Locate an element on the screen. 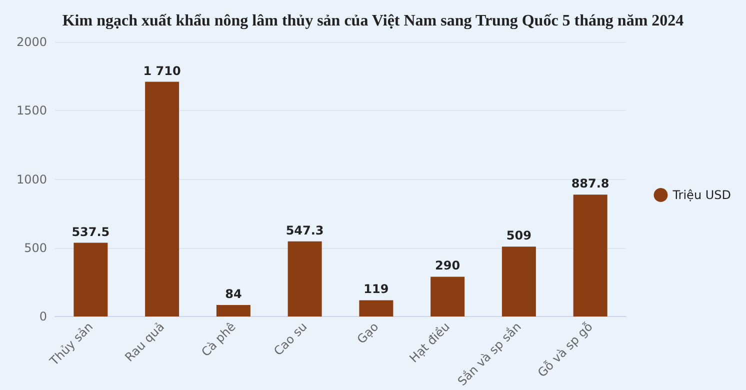 This screenshot has height=390, width=746. data-label: 537.5 is located at coordinates (91, 231).